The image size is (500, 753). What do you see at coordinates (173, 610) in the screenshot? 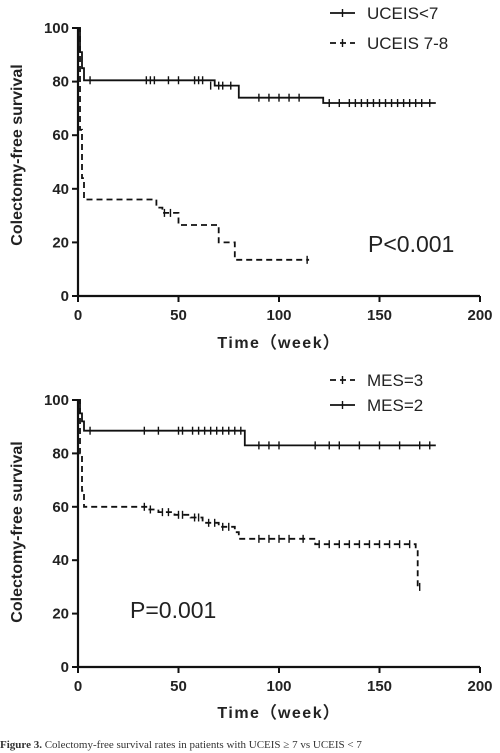
I see `p-value-annotation: P=0.001` at bounding box center [173, 610].